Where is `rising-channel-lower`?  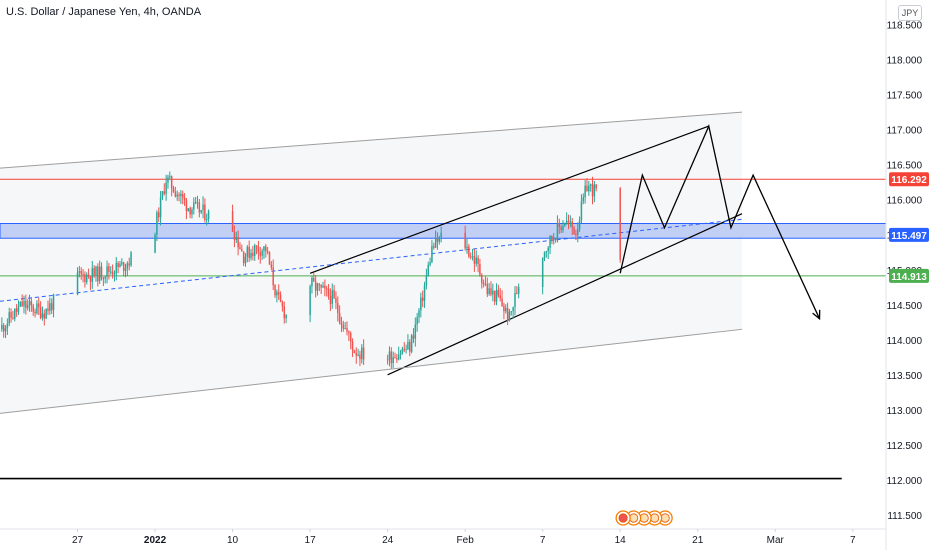 rising-channel-lower is located at coordinates (565, 294).